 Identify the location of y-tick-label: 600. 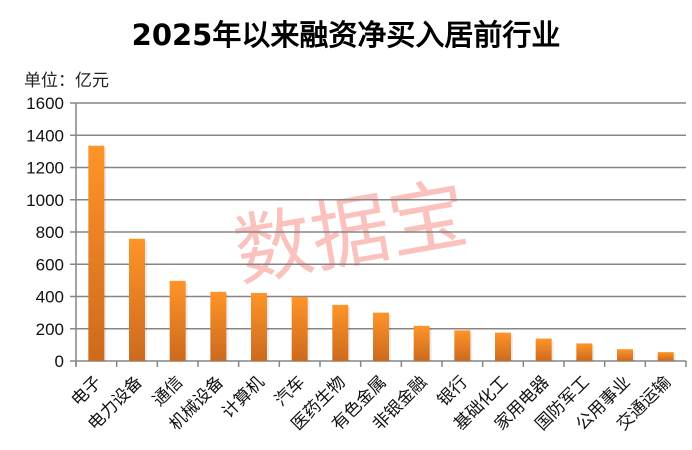
(50, 264).